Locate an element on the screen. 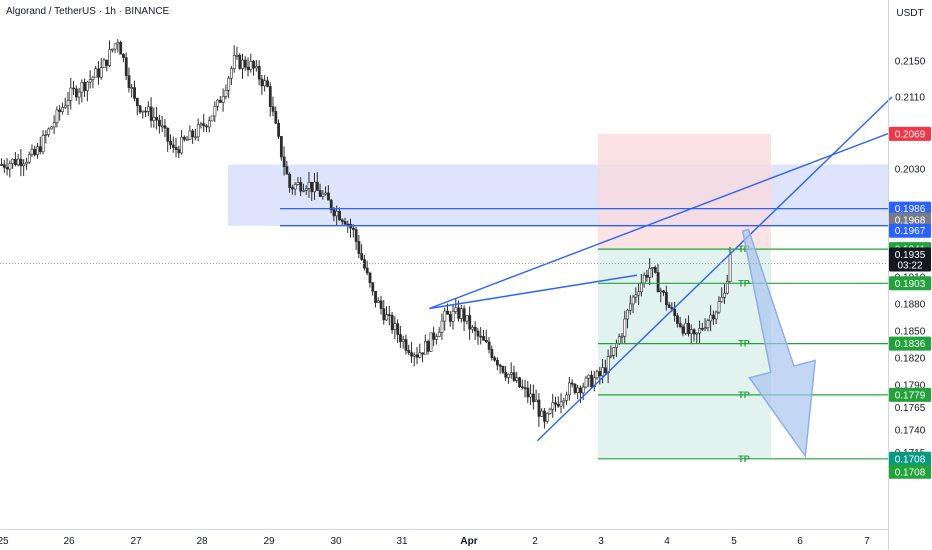 The image size is (932, 550). price-tick-label: 0.1850 is located at coordinates (910, 332).